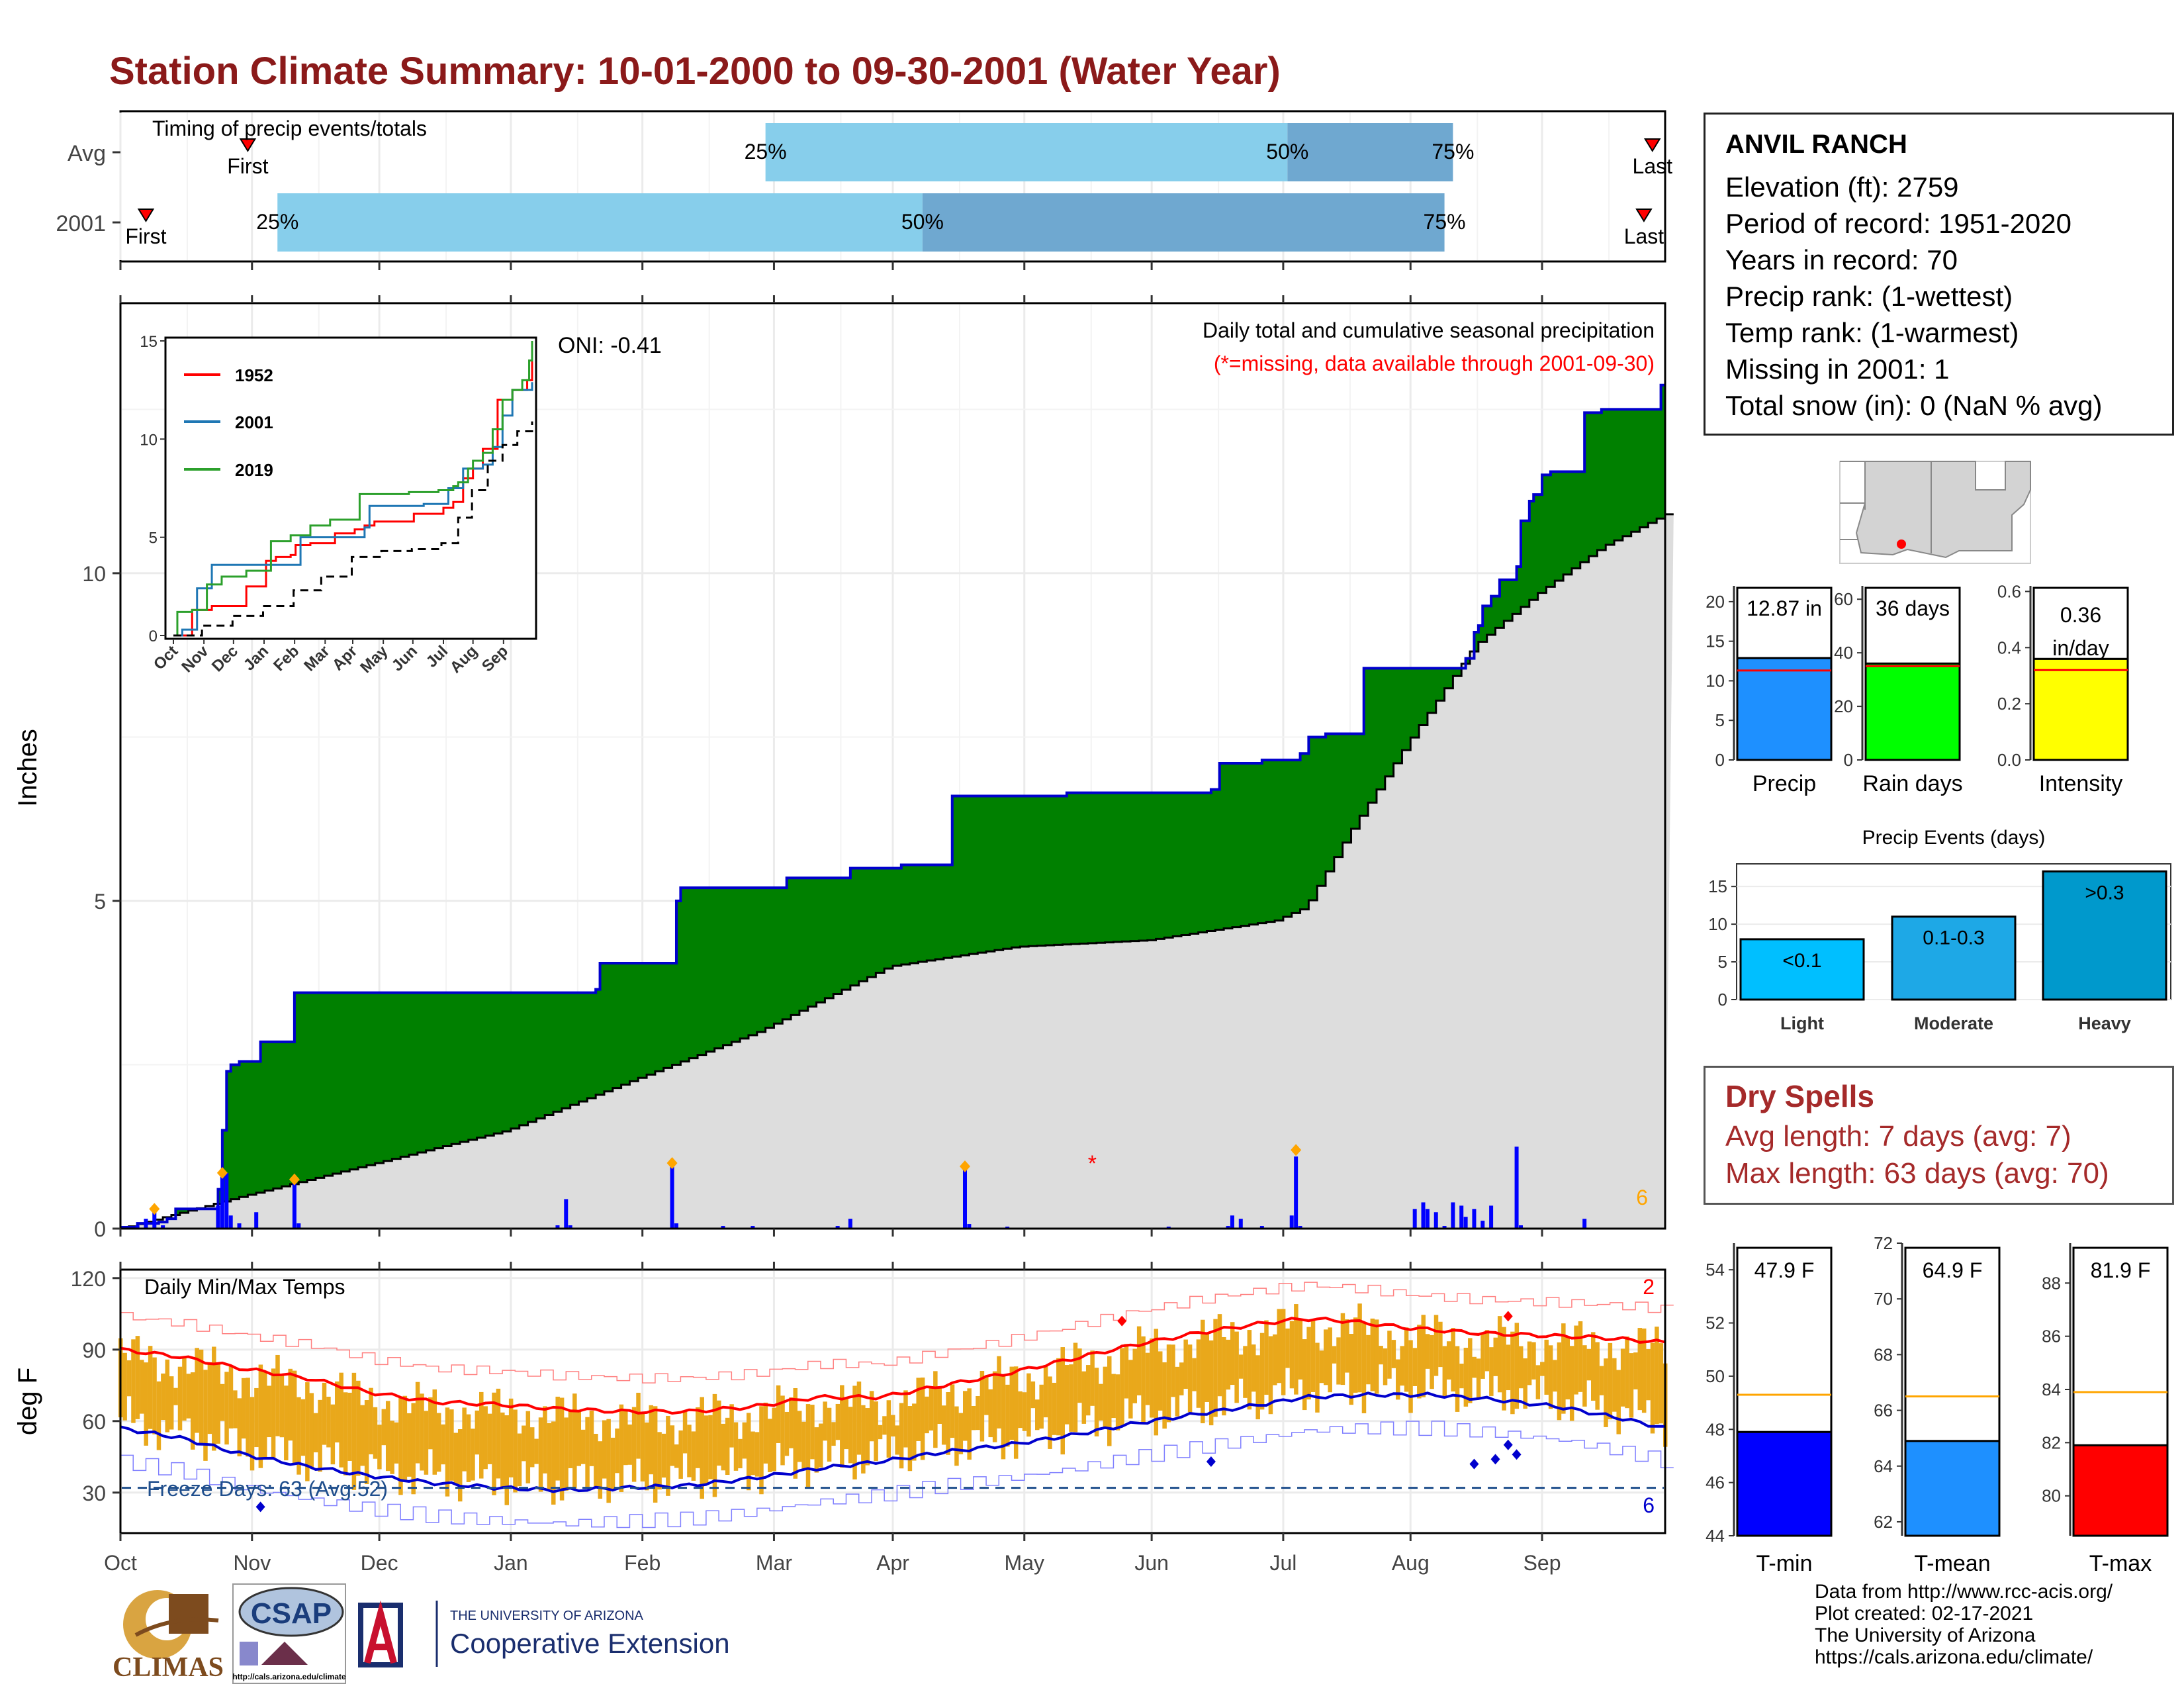 This screenshot has width=2184, height=1688. Describe the element at coordinates (2120, 1490) in the screenshot. I see `tempbar-value-bar` at that location.